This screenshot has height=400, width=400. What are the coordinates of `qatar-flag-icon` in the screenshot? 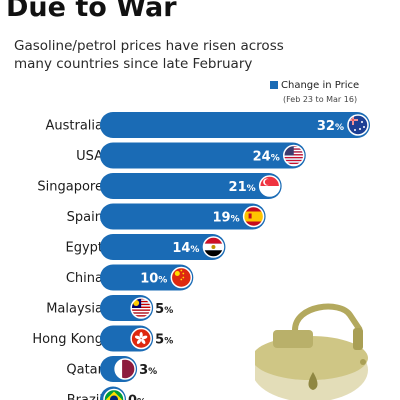 It's located at (125, 369).